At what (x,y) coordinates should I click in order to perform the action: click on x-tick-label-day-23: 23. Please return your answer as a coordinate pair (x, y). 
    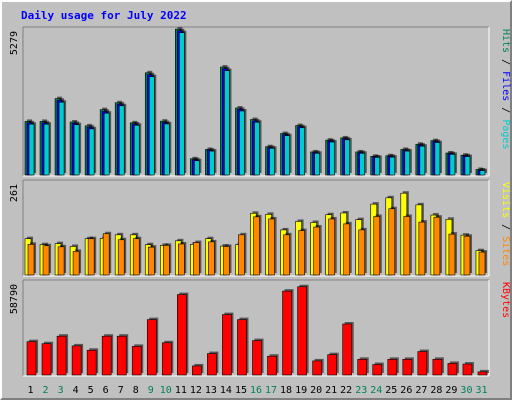
    Looking at the image, I should click on (361, 390).